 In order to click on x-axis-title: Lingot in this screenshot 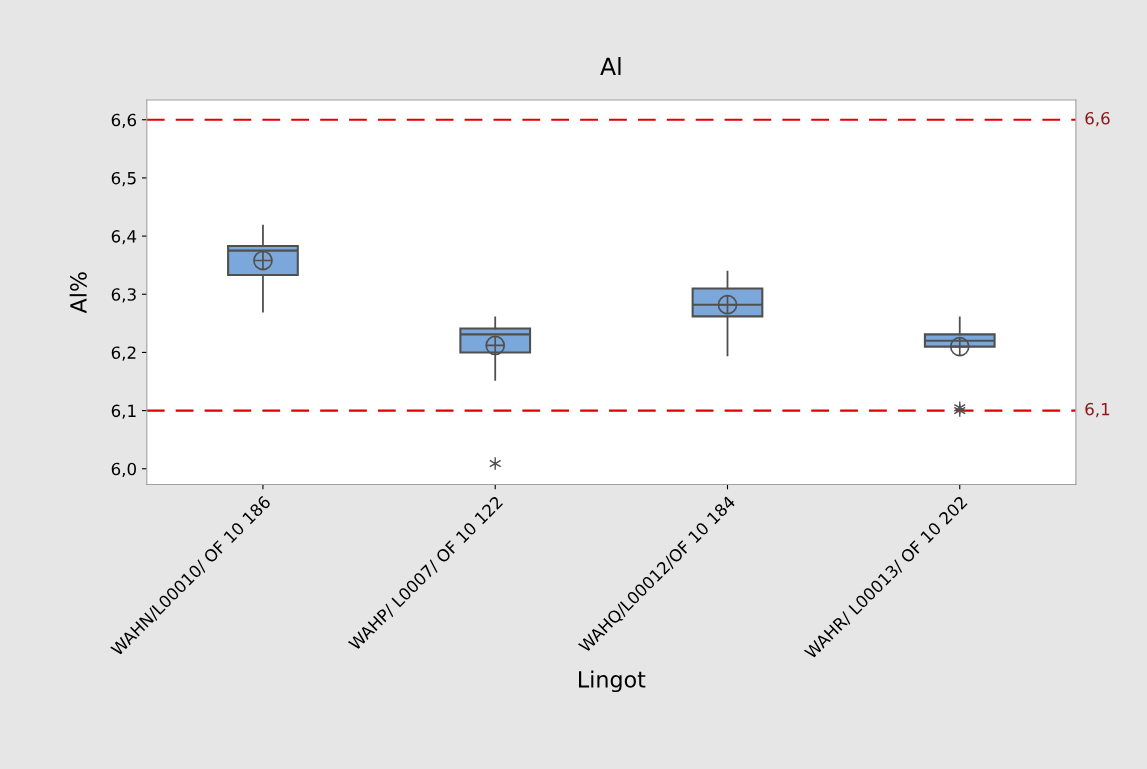, I will do `click(612, 681)`.